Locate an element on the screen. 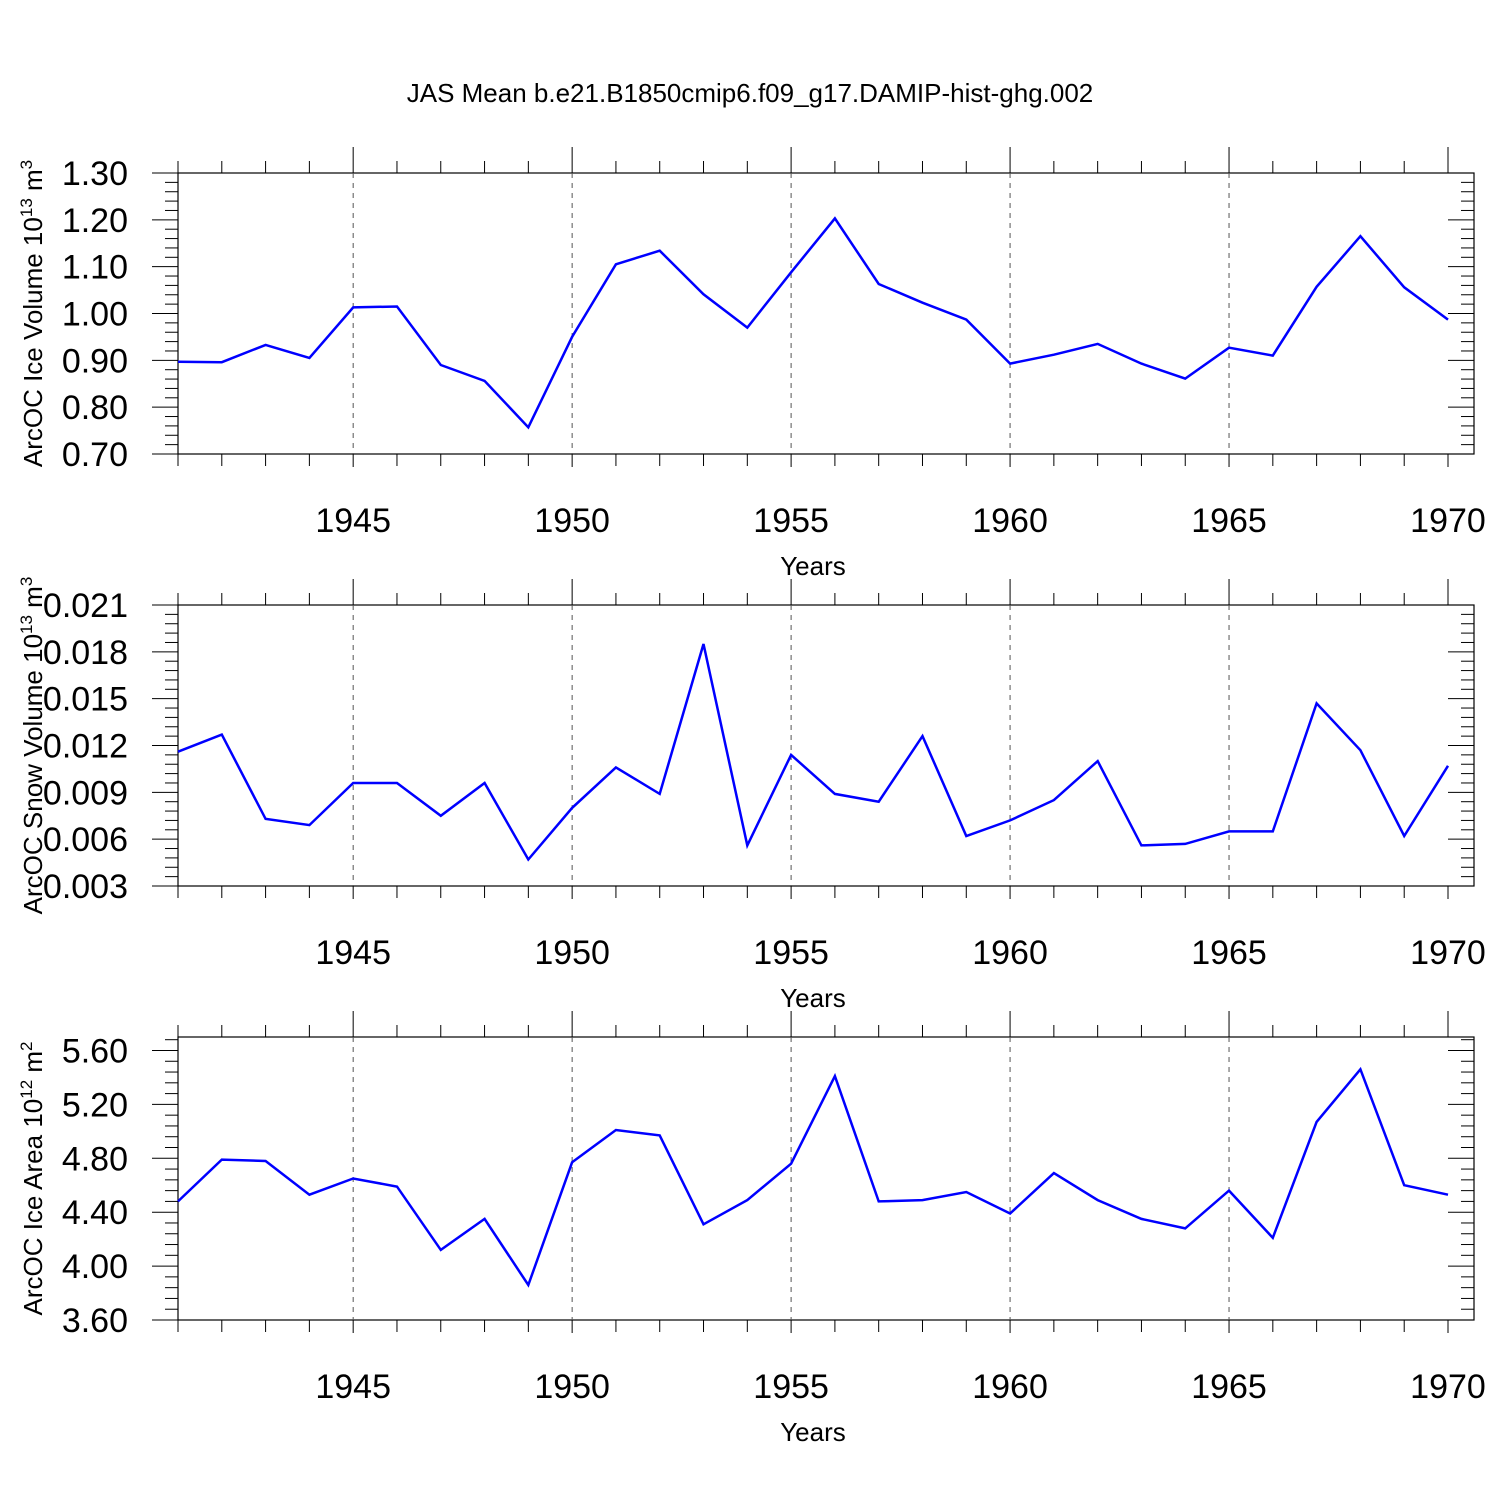 Image resolution: width=1500 pixels, height=1500 pixels. y-tick-label: 0.006 is located at coordinates (85, 840).